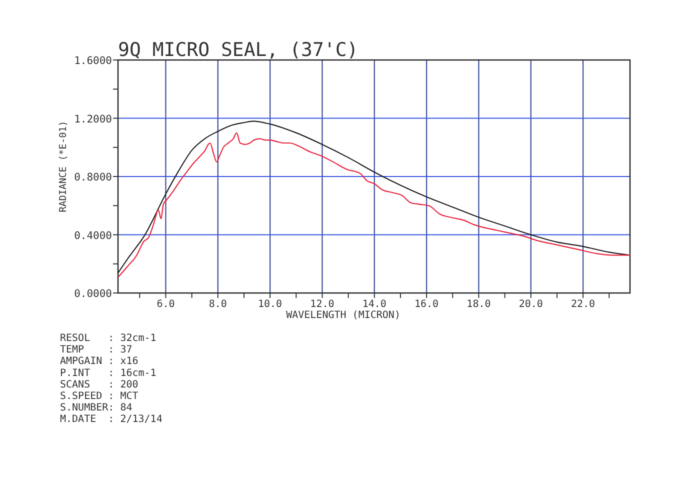  What do you see at coordinates (93, 119) in the screenshot?
I see `y-tick-label: 1.2000` at bounding box center [93, 119].